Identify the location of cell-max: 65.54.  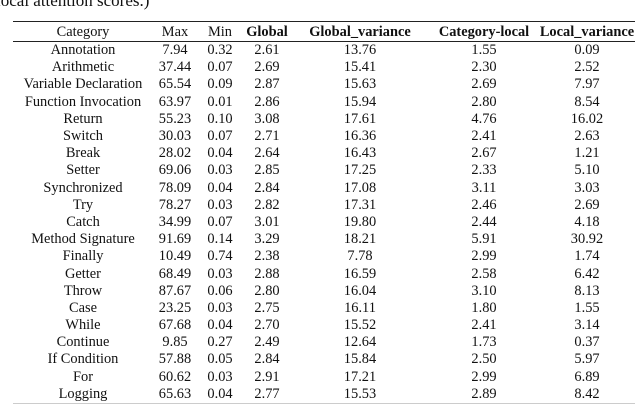
(175, 84).